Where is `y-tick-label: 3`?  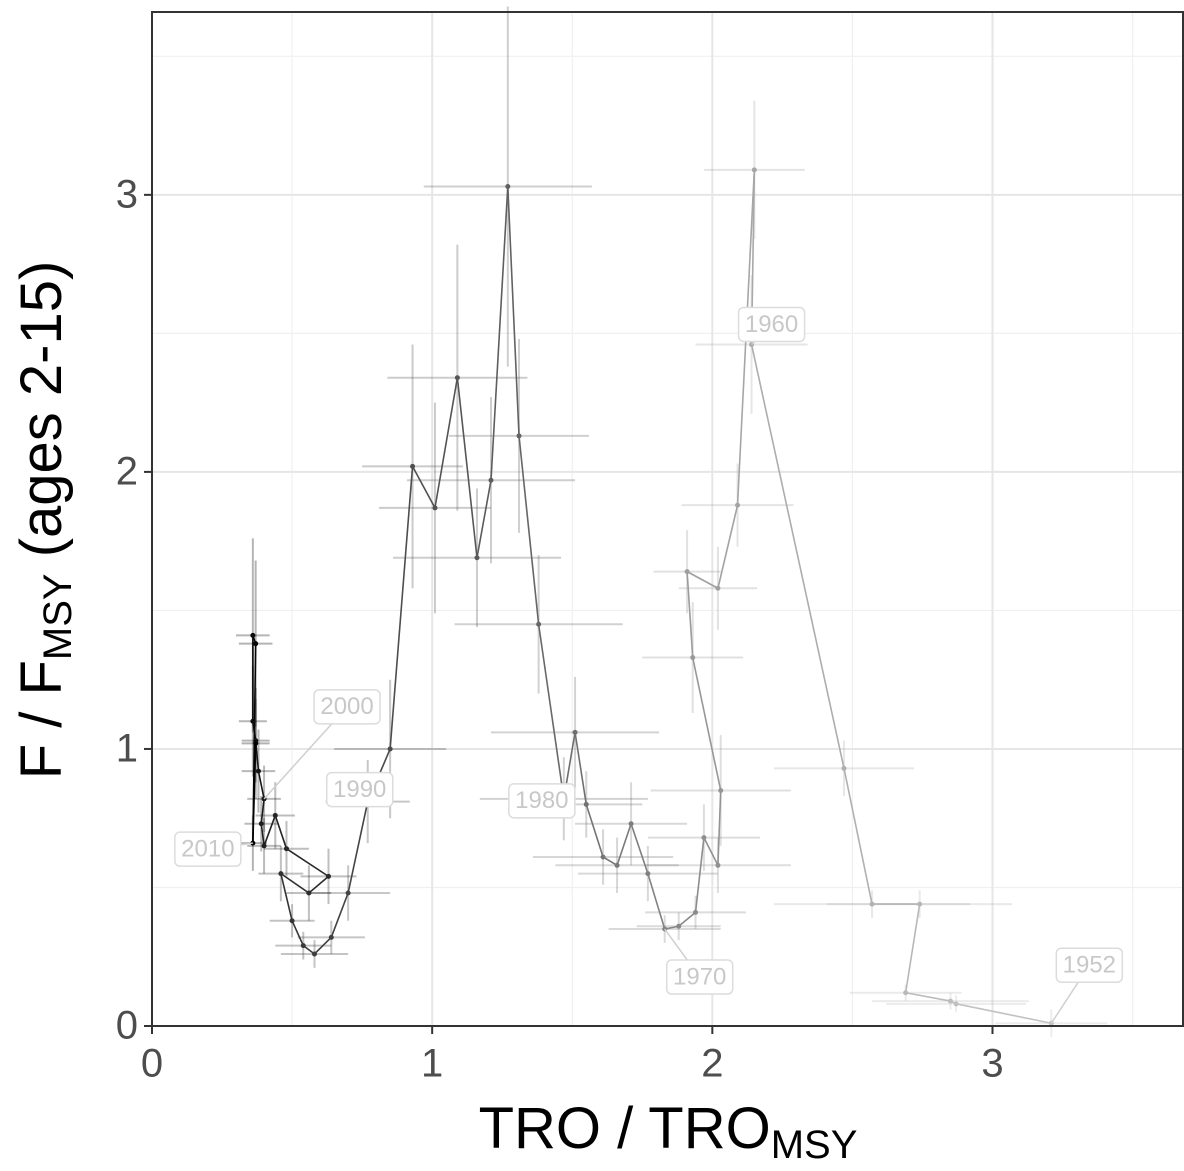 y-tick-label: 3 is located at coordinates (127, 194).